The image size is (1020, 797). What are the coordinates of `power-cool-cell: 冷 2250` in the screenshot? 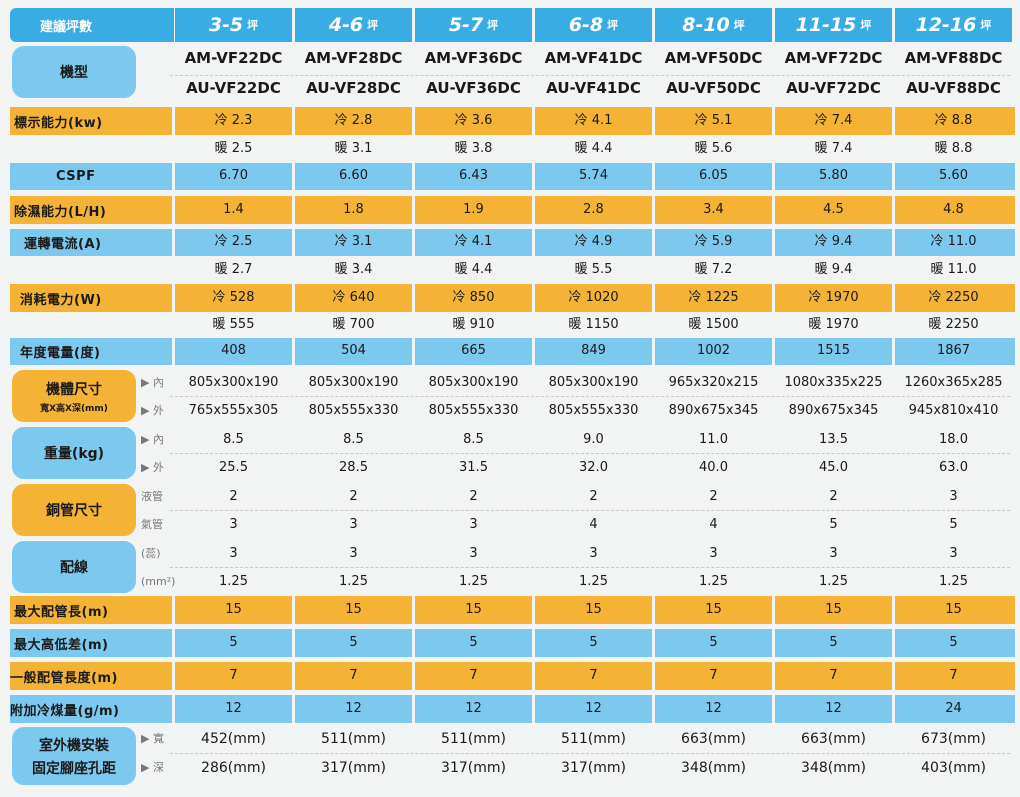 It's located at (953, 297).